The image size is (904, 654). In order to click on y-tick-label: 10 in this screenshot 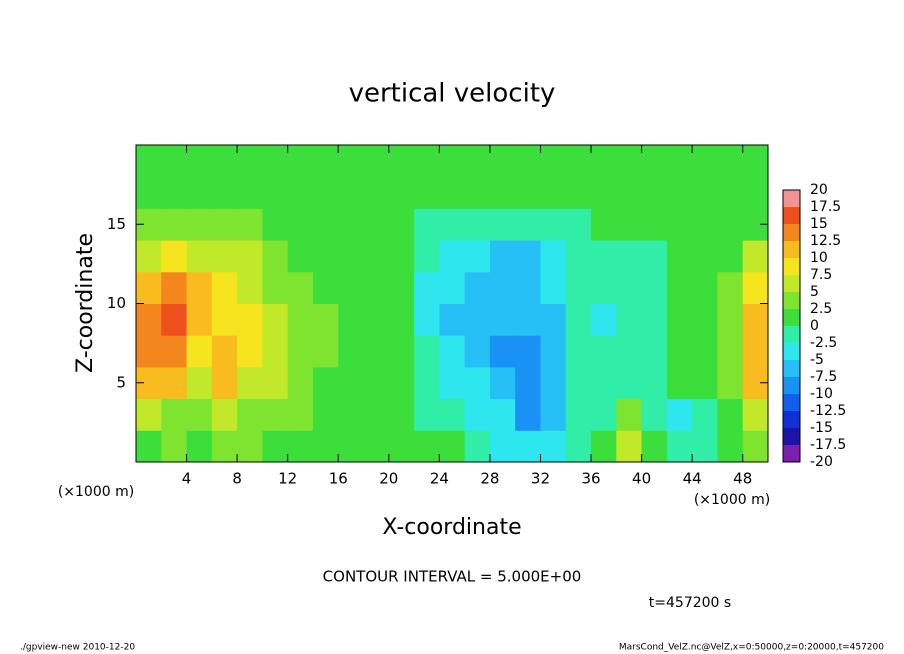, I will do `click(116, 303)`.